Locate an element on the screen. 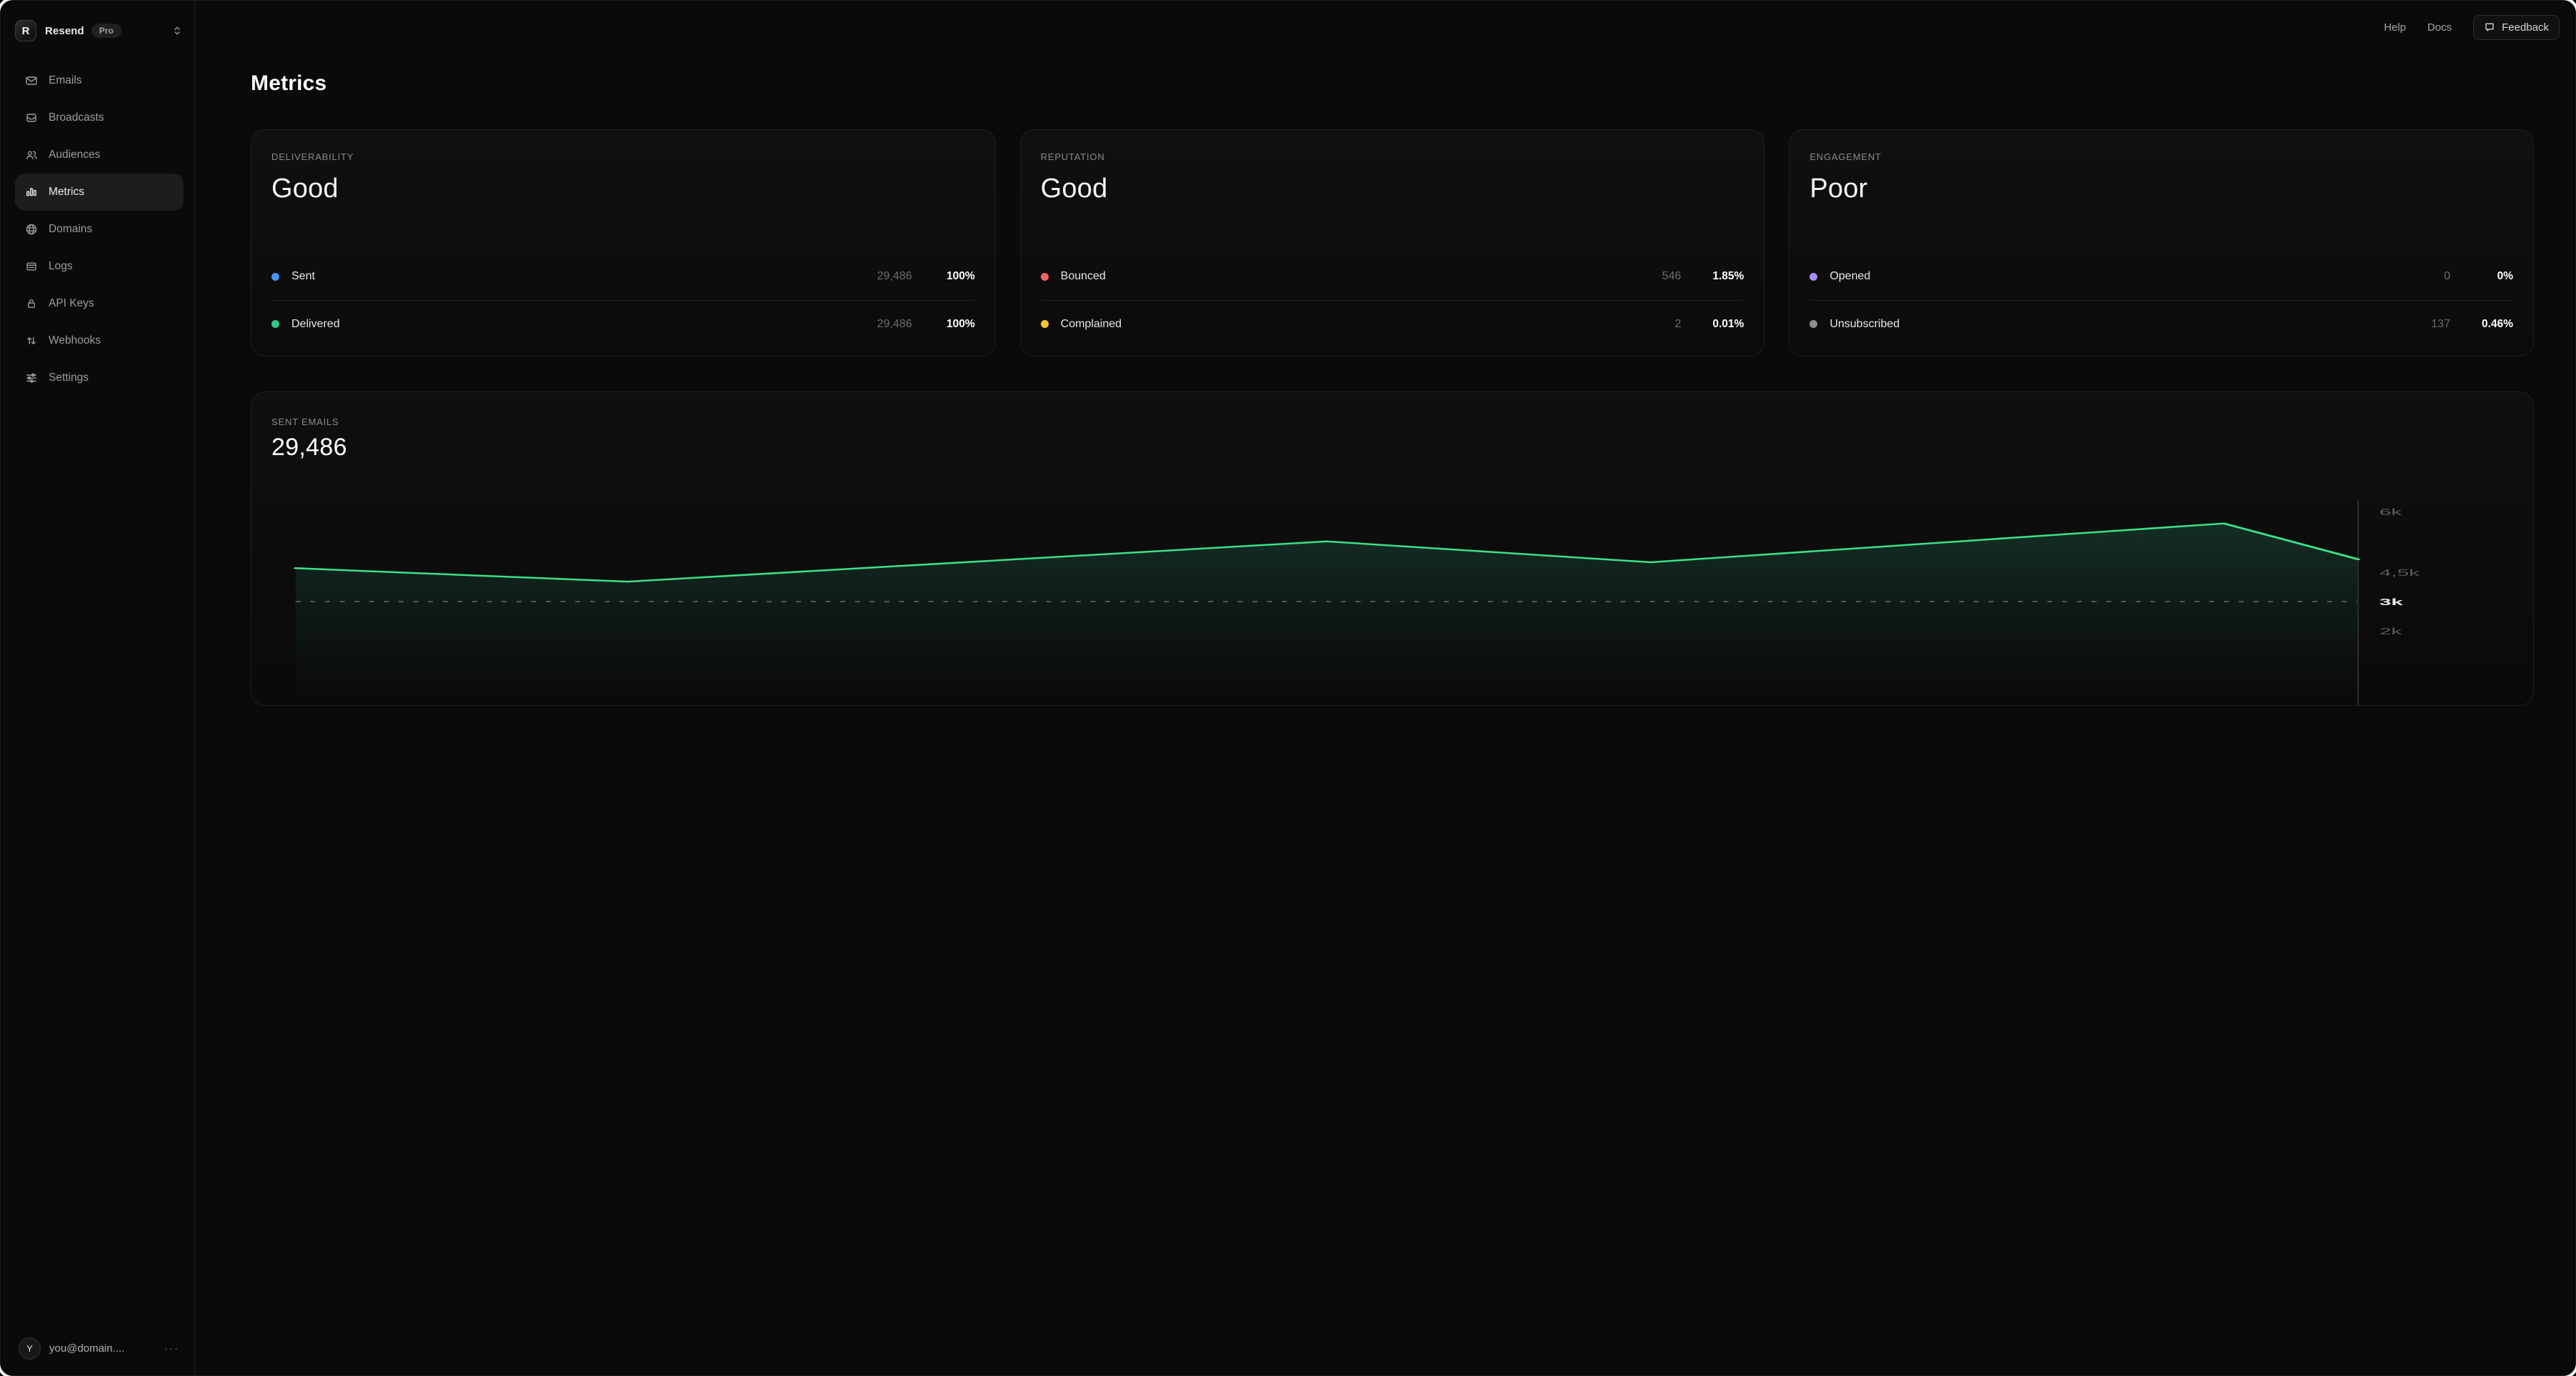 This screenshot has width=2576, height=1376. api-keys-icon is located at coordinates (31, 304).